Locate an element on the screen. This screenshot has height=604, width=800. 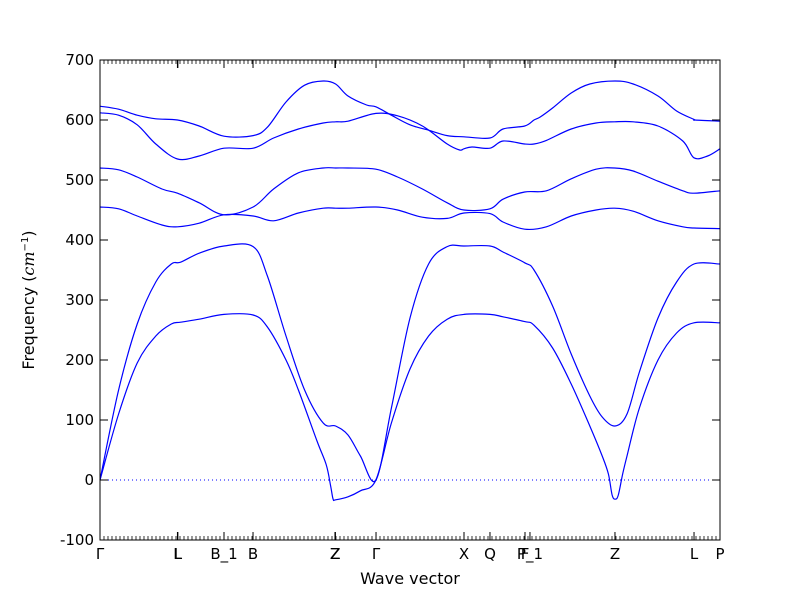
x-tick-label: Q is located at coordinates (490, 554).